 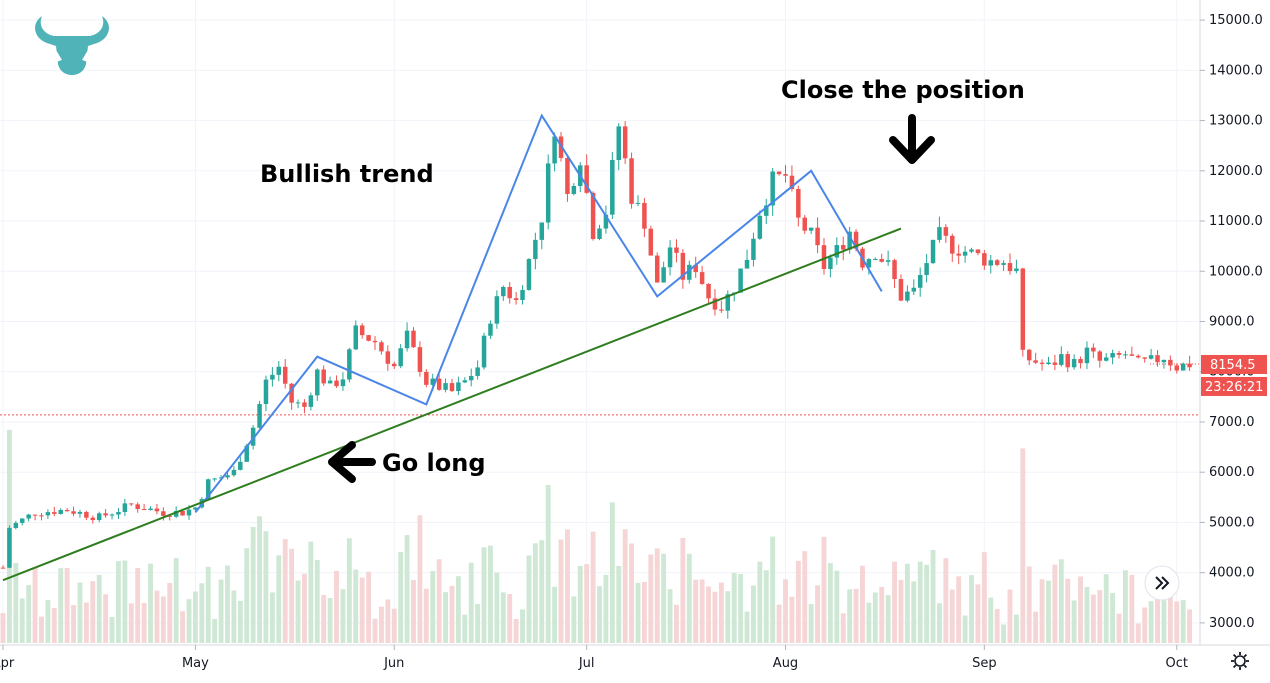 What do you see at coordinates (195, 663) in the screenshot?
I see `x-tick-label: May` at bounding box center [195, 663].